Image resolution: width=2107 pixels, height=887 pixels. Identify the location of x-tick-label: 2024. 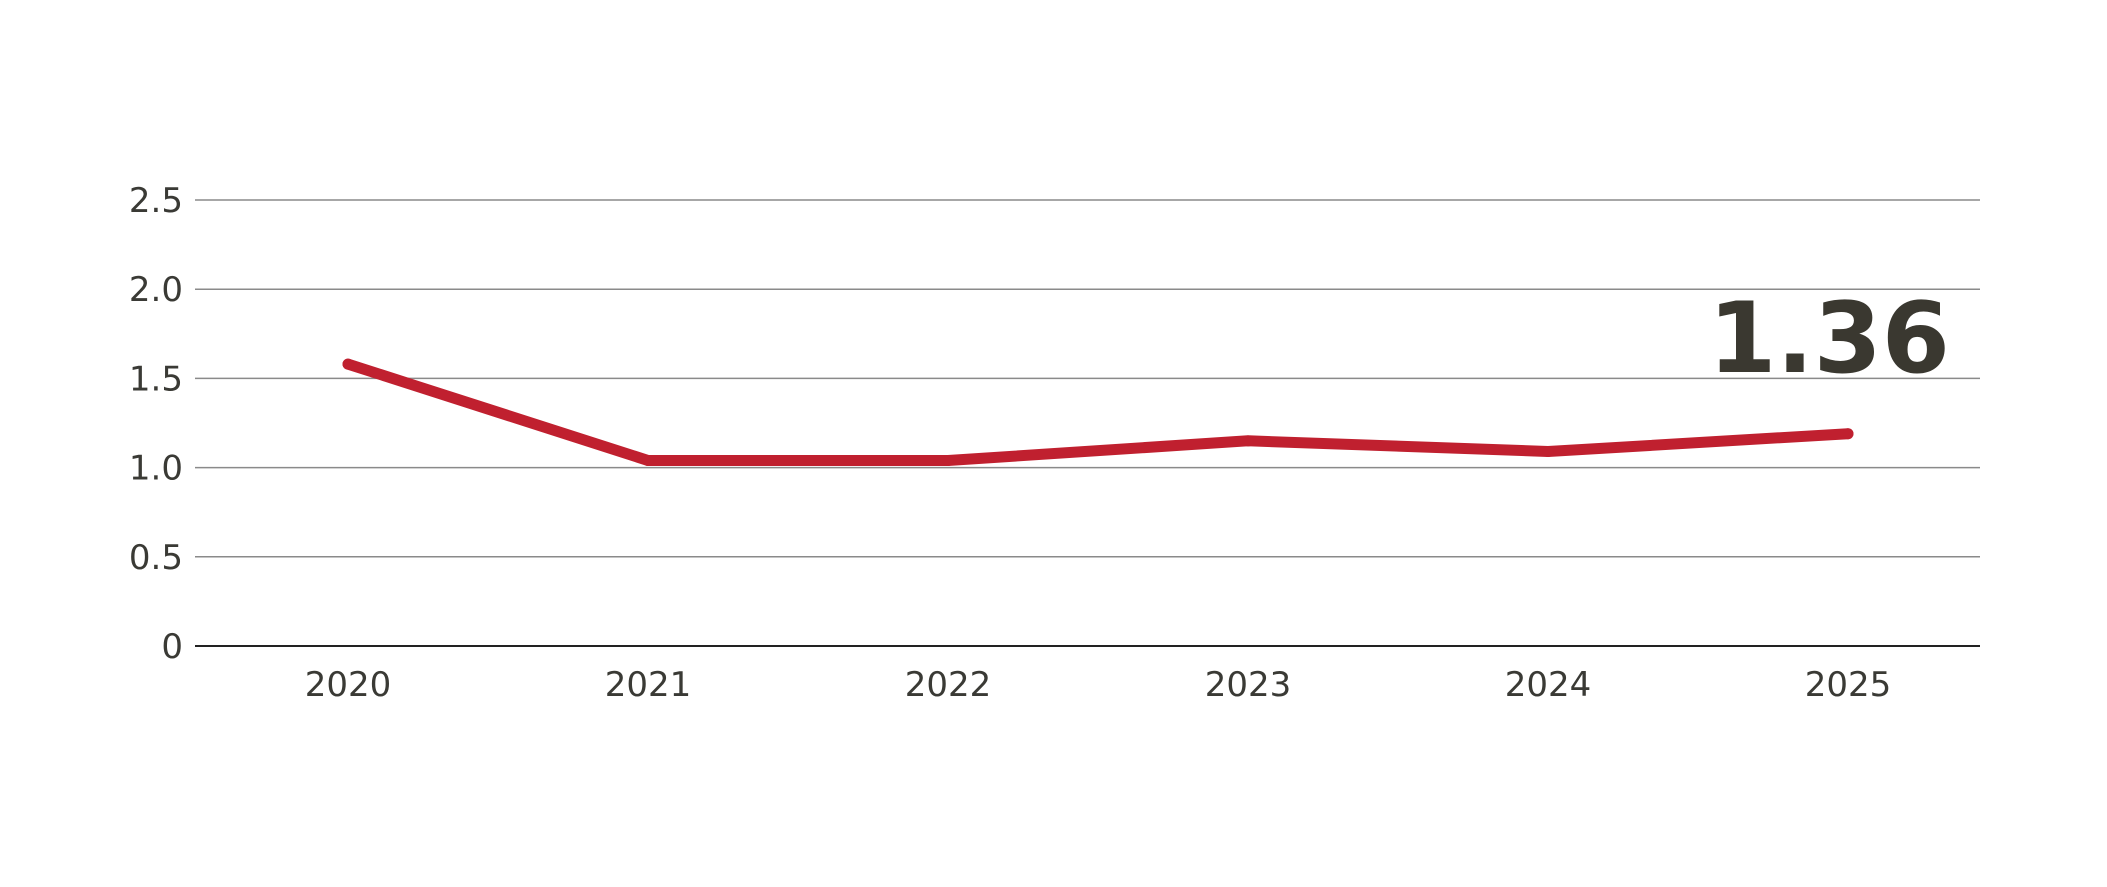
(1548, 685).